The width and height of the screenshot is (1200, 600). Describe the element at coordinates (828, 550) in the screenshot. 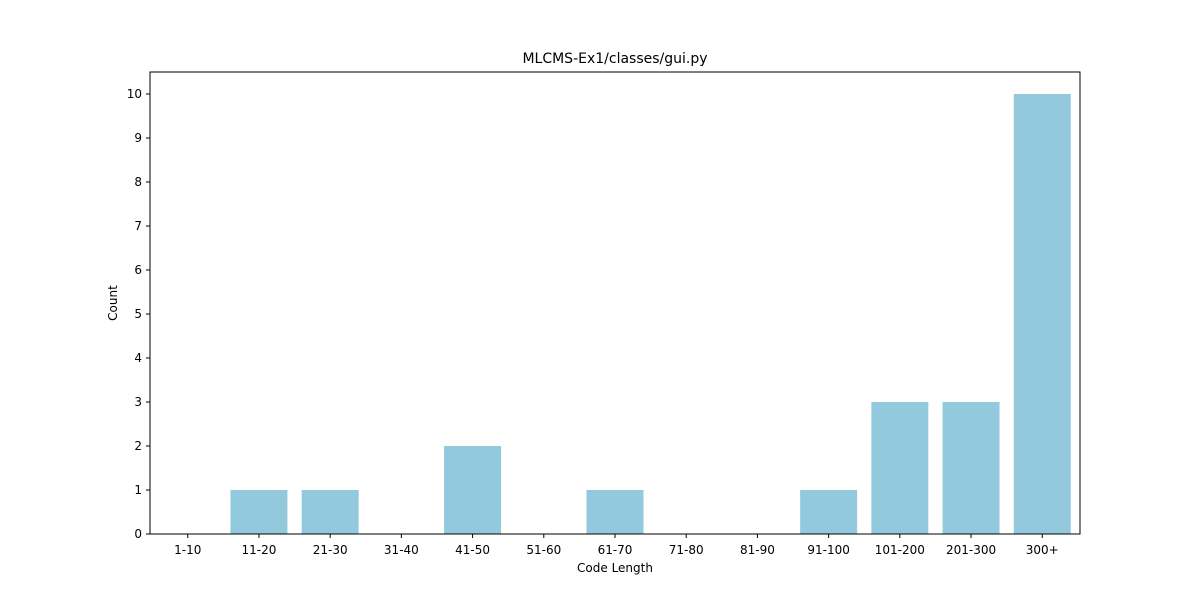

I see `x-tick-label: 91-100` at that location.